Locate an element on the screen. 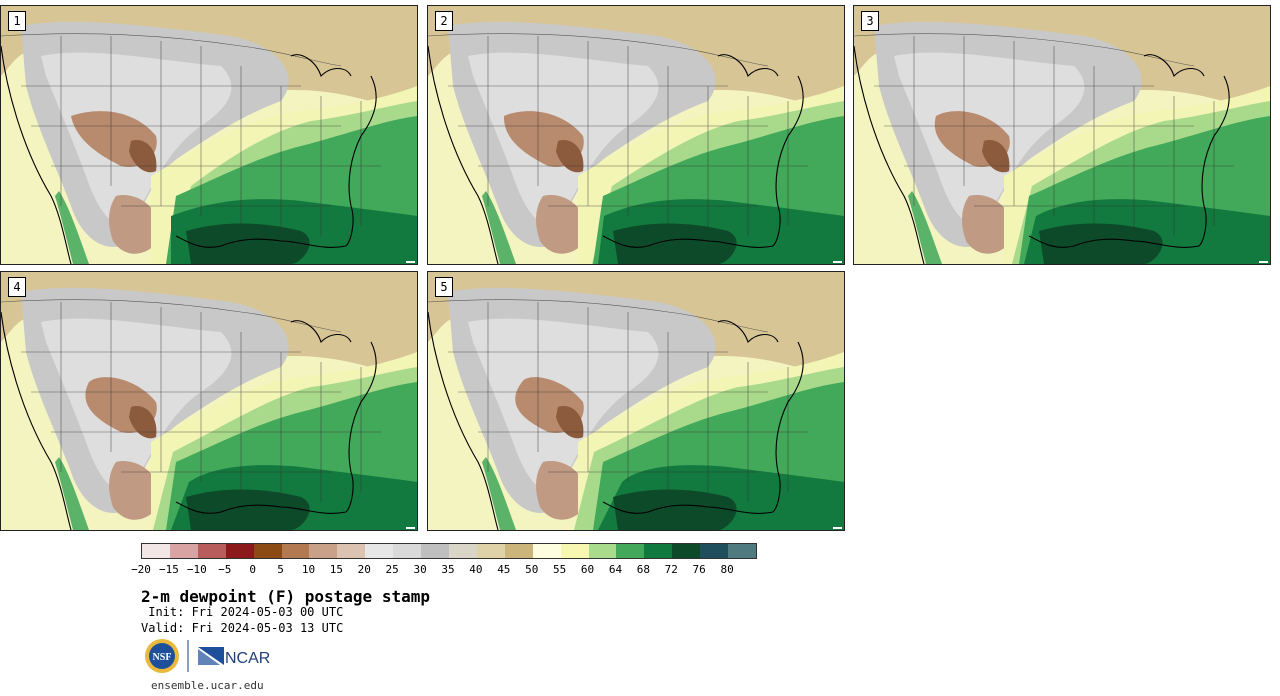 Image resolution: width=1280 pixels, height=696 pixels. colorbar-tick-label: 68 is located at coordinates (643, 569).